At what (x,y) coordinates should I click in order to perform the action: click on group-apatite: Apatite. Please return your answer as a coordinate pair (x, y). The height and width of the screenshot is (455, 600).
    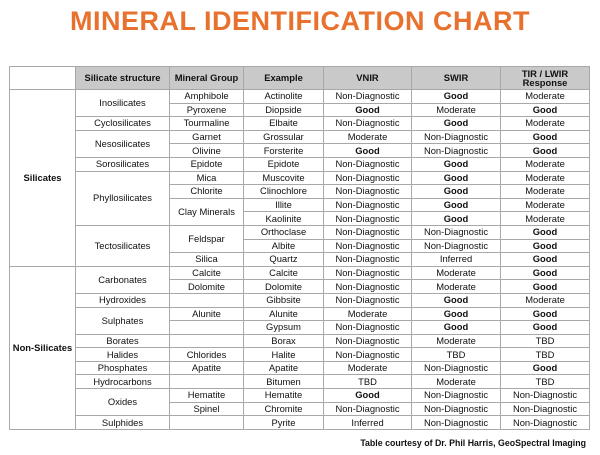
    Looking at the image, I should click on (206, 368).